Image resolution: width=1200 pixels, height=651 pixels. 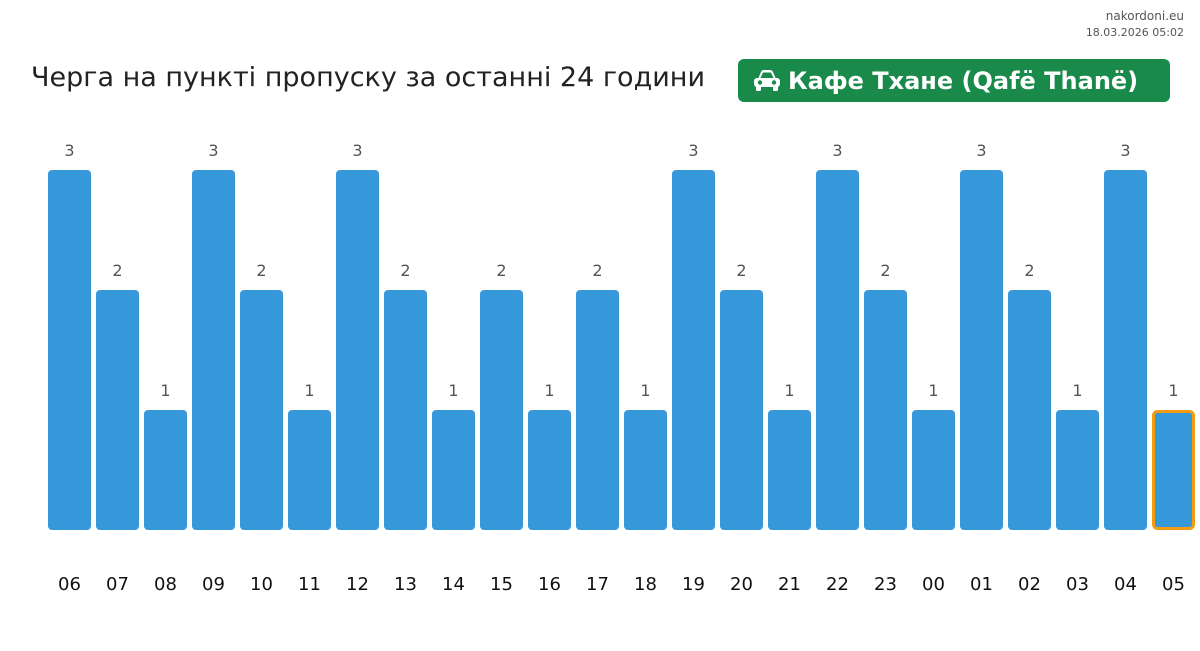 I want to click on timestamp: 18.03.2026 05:02, so click(x=1134, y=32).